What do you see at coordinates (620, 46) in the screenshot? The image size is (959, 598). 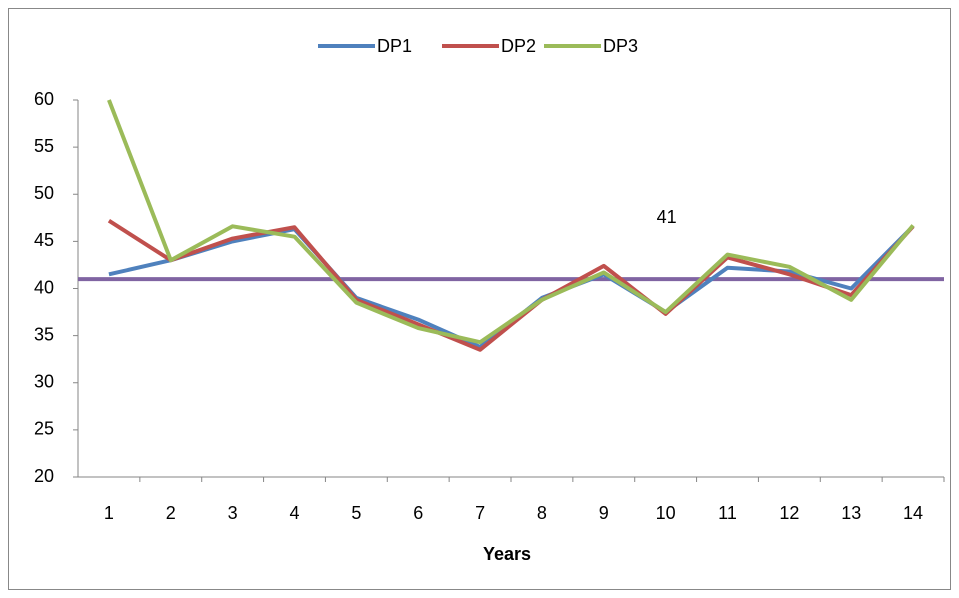 I see `legend-label: DP3` at bounding box center [620, 46].